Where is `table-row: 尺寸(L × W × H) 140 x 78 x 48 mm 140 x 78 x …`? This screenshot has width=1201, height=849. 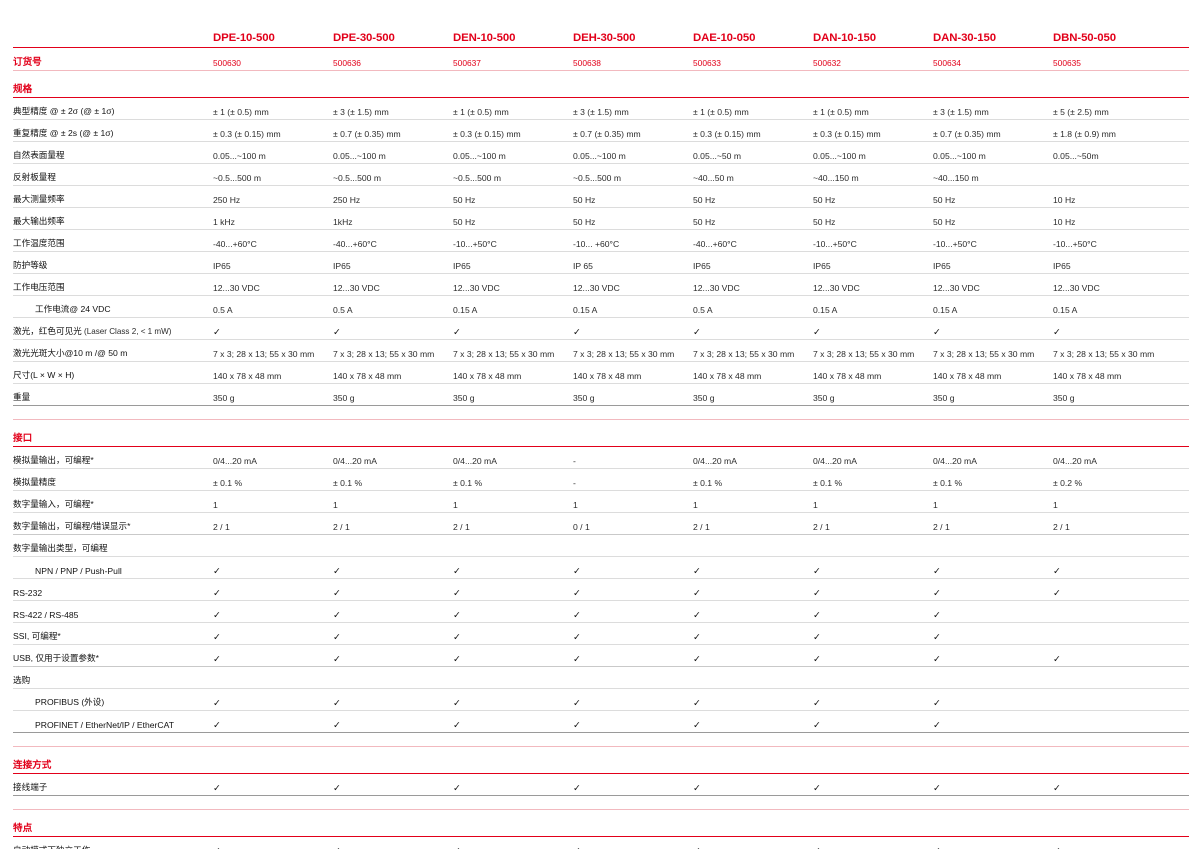 table-row: 尺寸(L × W × H) 140 x 78 x 48 mm 140 x 78 x … is located at coordinates (601, 372).